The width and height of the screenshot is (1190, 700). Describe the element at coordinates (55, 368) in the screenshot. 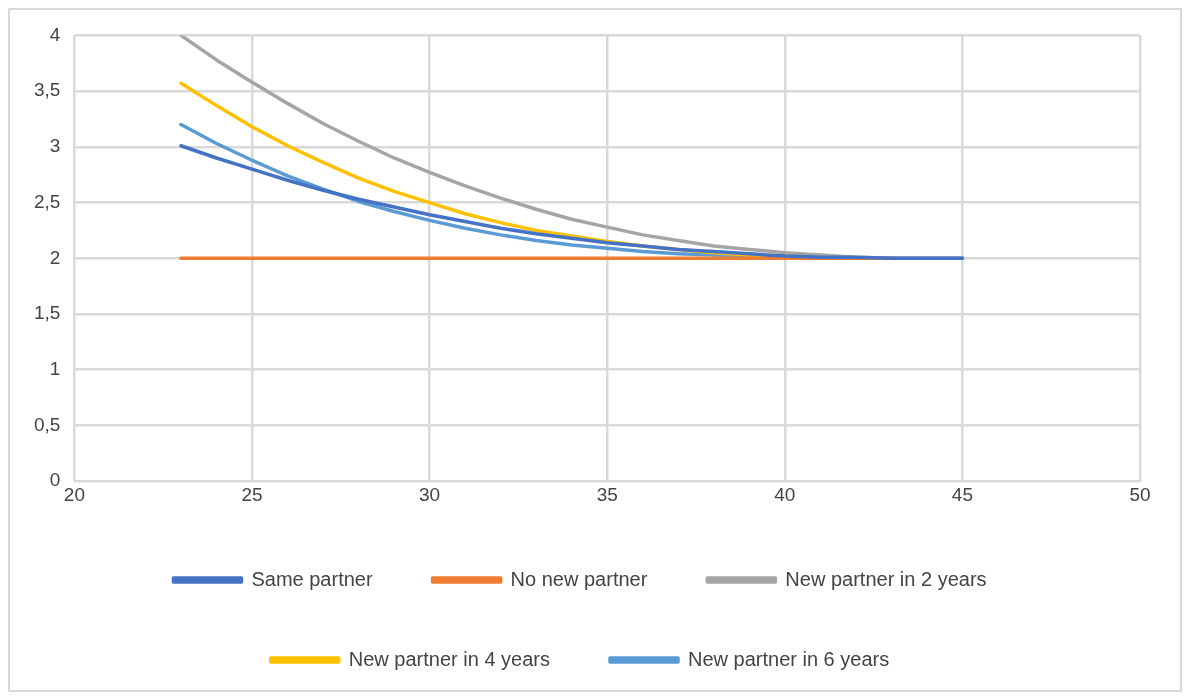

I see `y-tick-label: 1` at that location.